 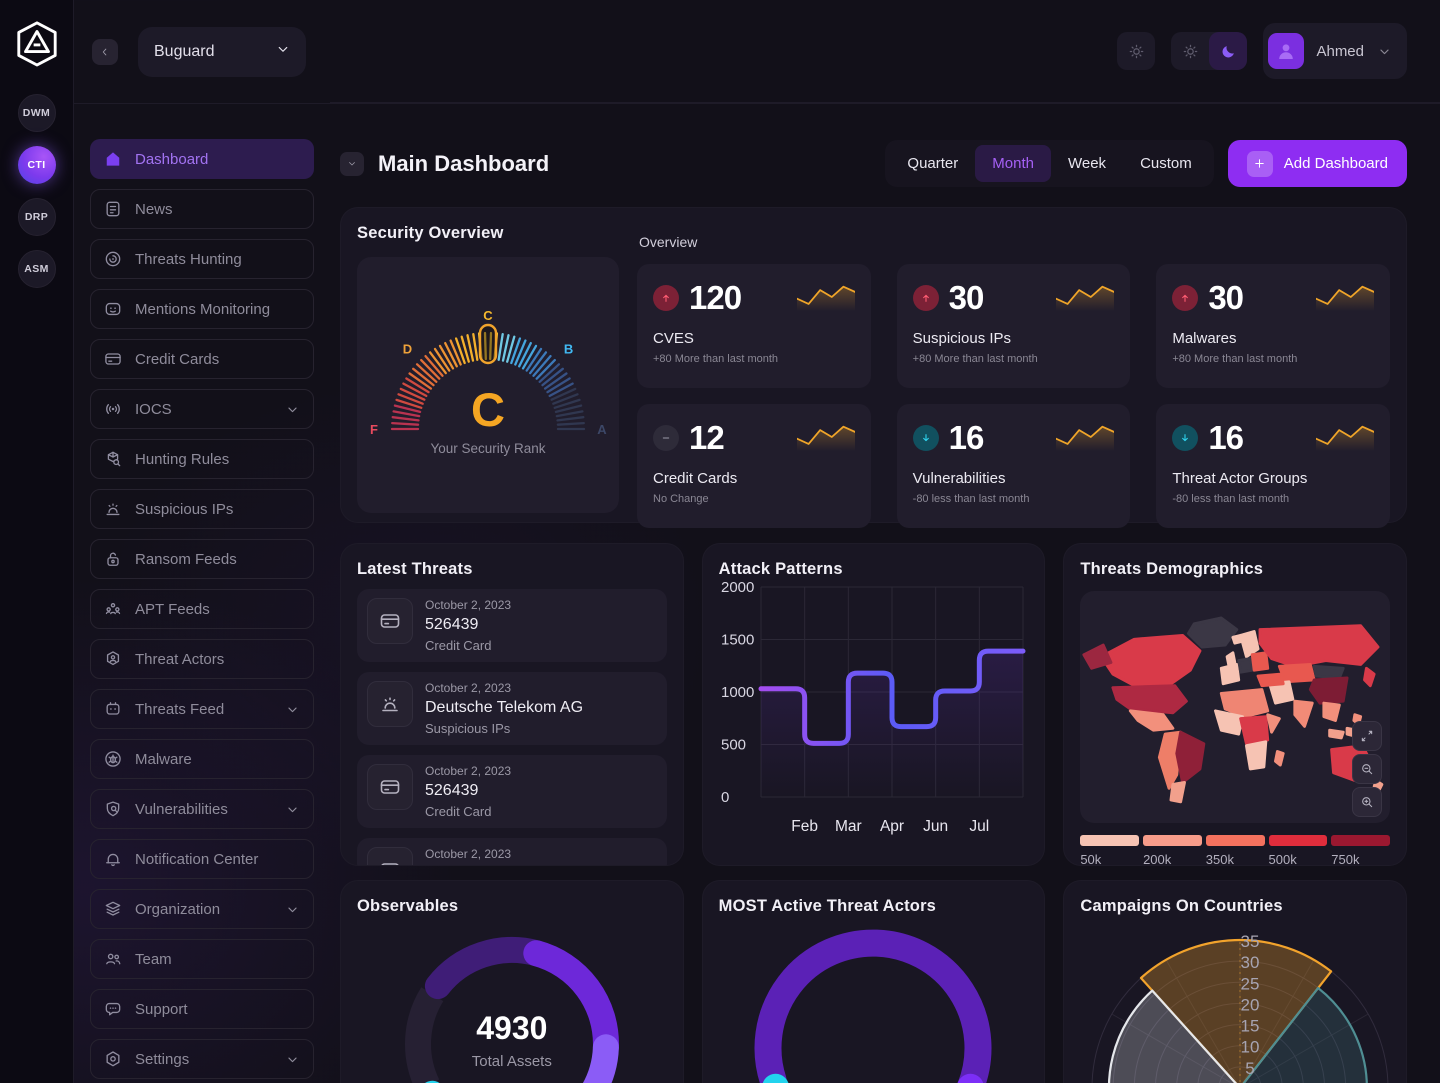 I want to click on legend-item-200k: 200k, so click(x=1172, y=850).